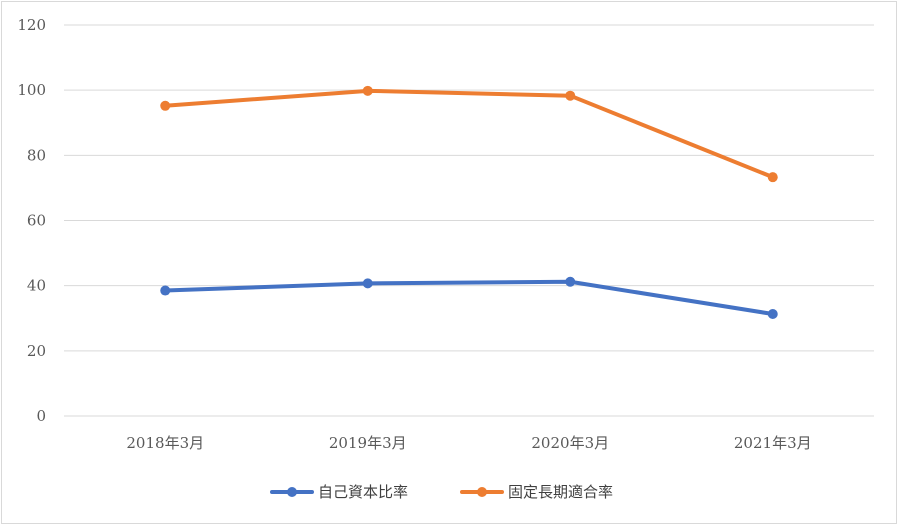  What do you see at coordinates (363, 492) in the screenshot?
I see `legend-label: 自己資本比率` at bounding box center [363, 492].